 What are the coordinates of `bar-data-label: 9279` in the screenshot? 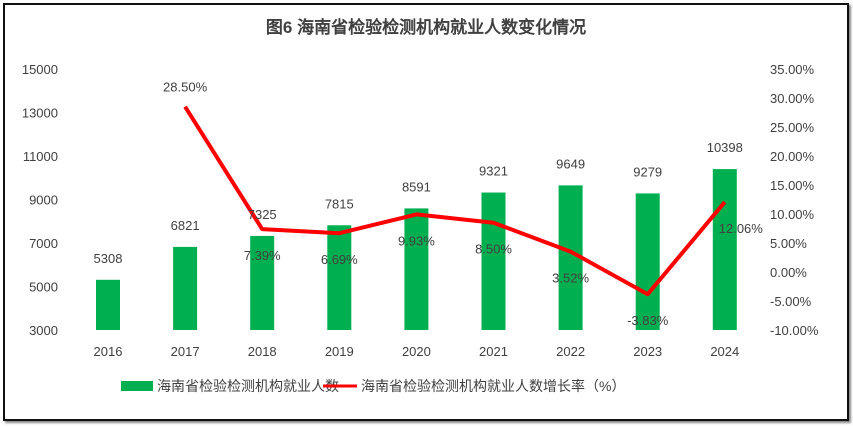 It's located at (647, 171).